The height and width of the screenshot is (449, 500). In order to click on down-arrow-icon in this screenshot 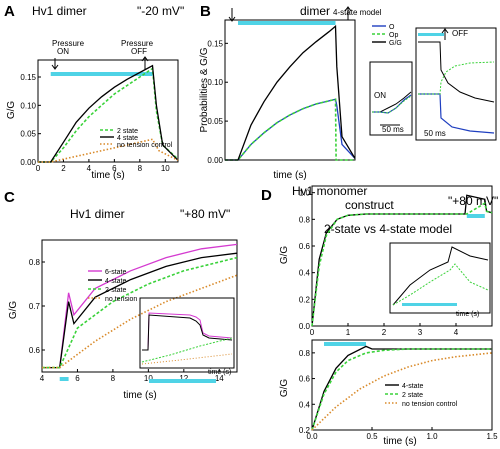, I will do `click(55, 64)`.